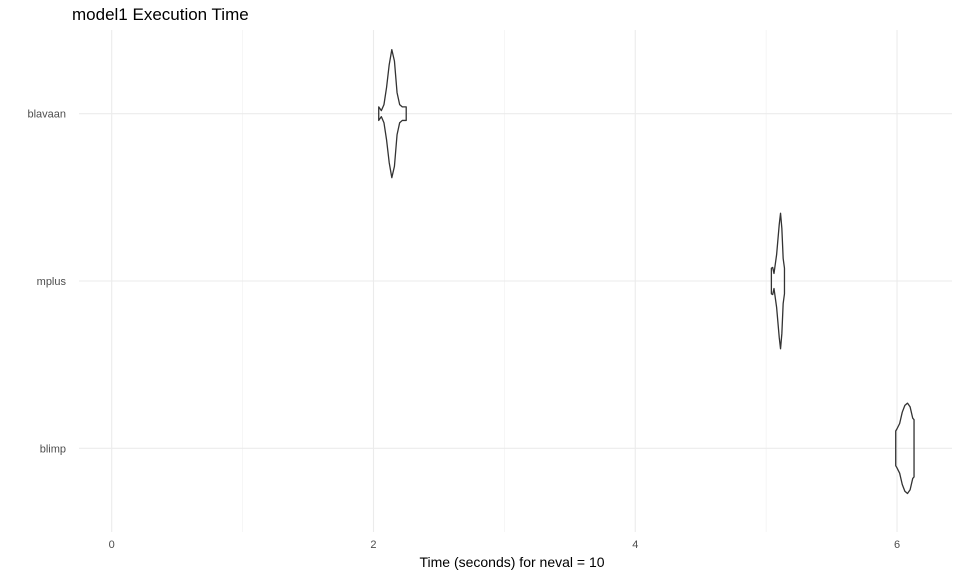 This screenshot has height=576, width=960. Describe the element at coordinates (373, 545) in the screenshot. I see `x-tick-label: 2` at that location.